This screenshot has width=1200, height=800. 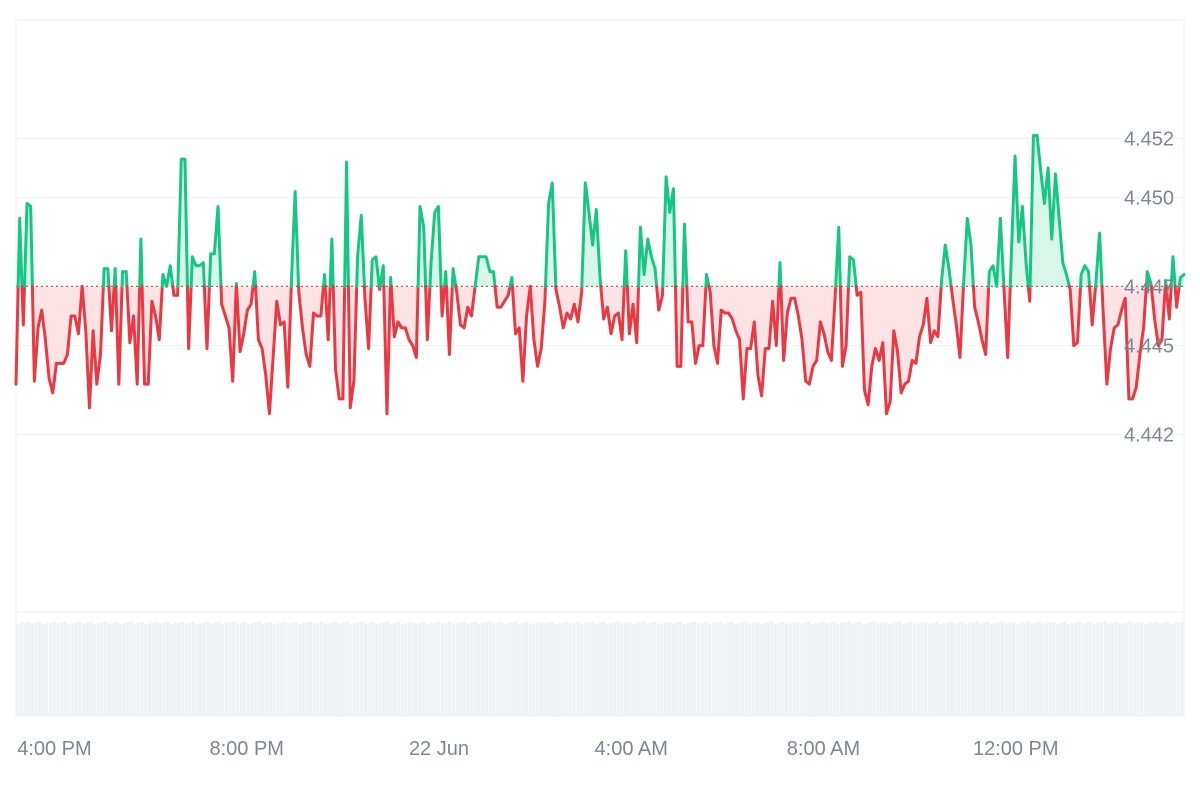 I want to click on x-tick-label: 22 Jun, so click(x=439, y=749).